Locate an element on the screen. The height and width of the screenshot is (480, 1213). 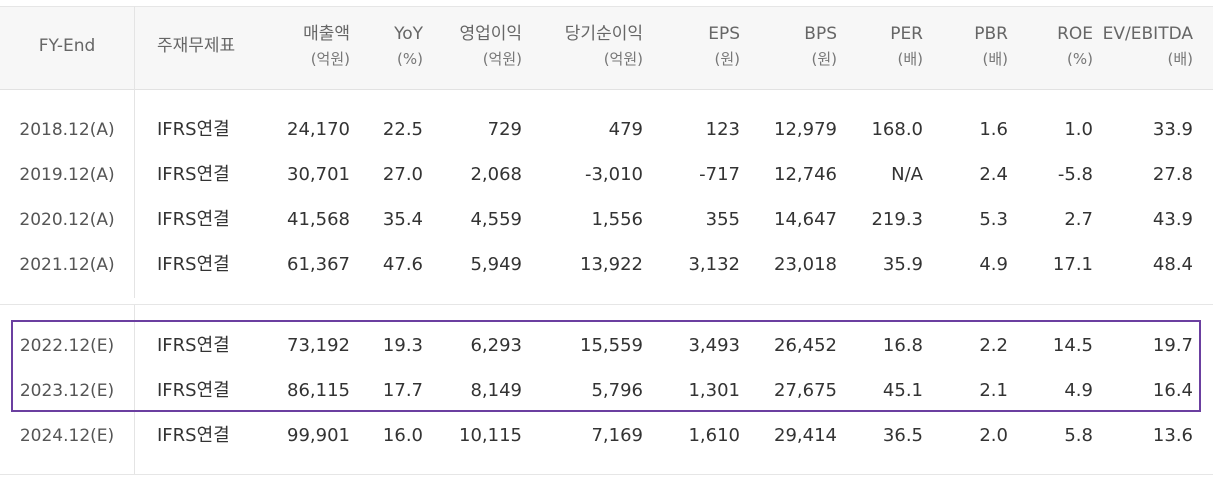
header-net-income: 당기순이익 (억원) is located at coordinates (582, 47).